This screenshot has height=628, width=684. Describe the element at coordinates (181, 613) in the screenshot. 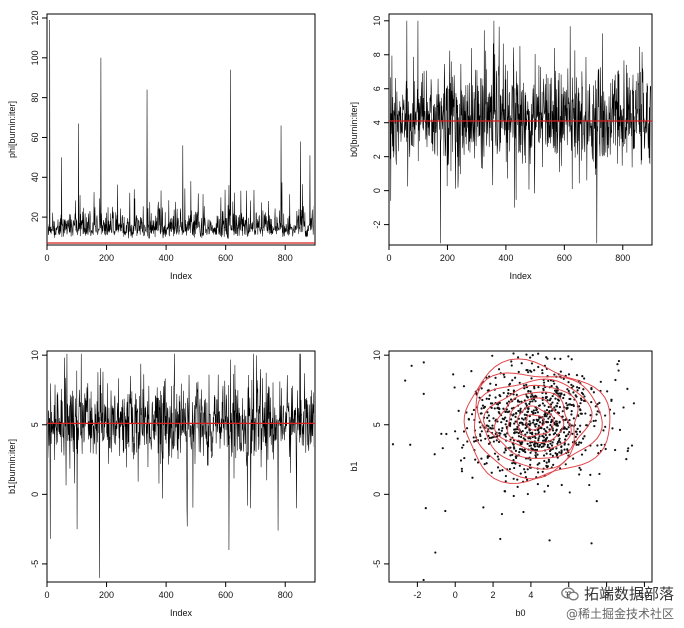

I see `x-axis-title: Index` at that location.